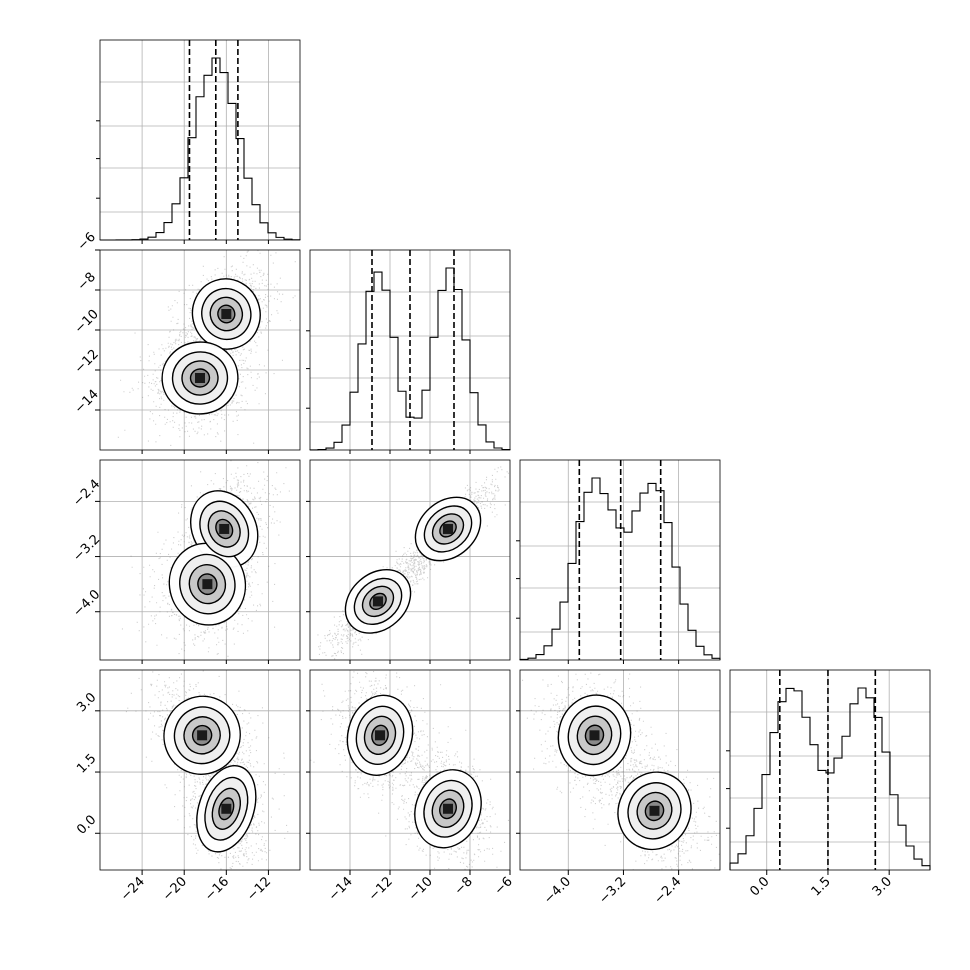 The image size is (970, 970). Describe the element at coordinates (87, 362) in the screenshot. I see `y-tick-label-1-1: −12` at that location.